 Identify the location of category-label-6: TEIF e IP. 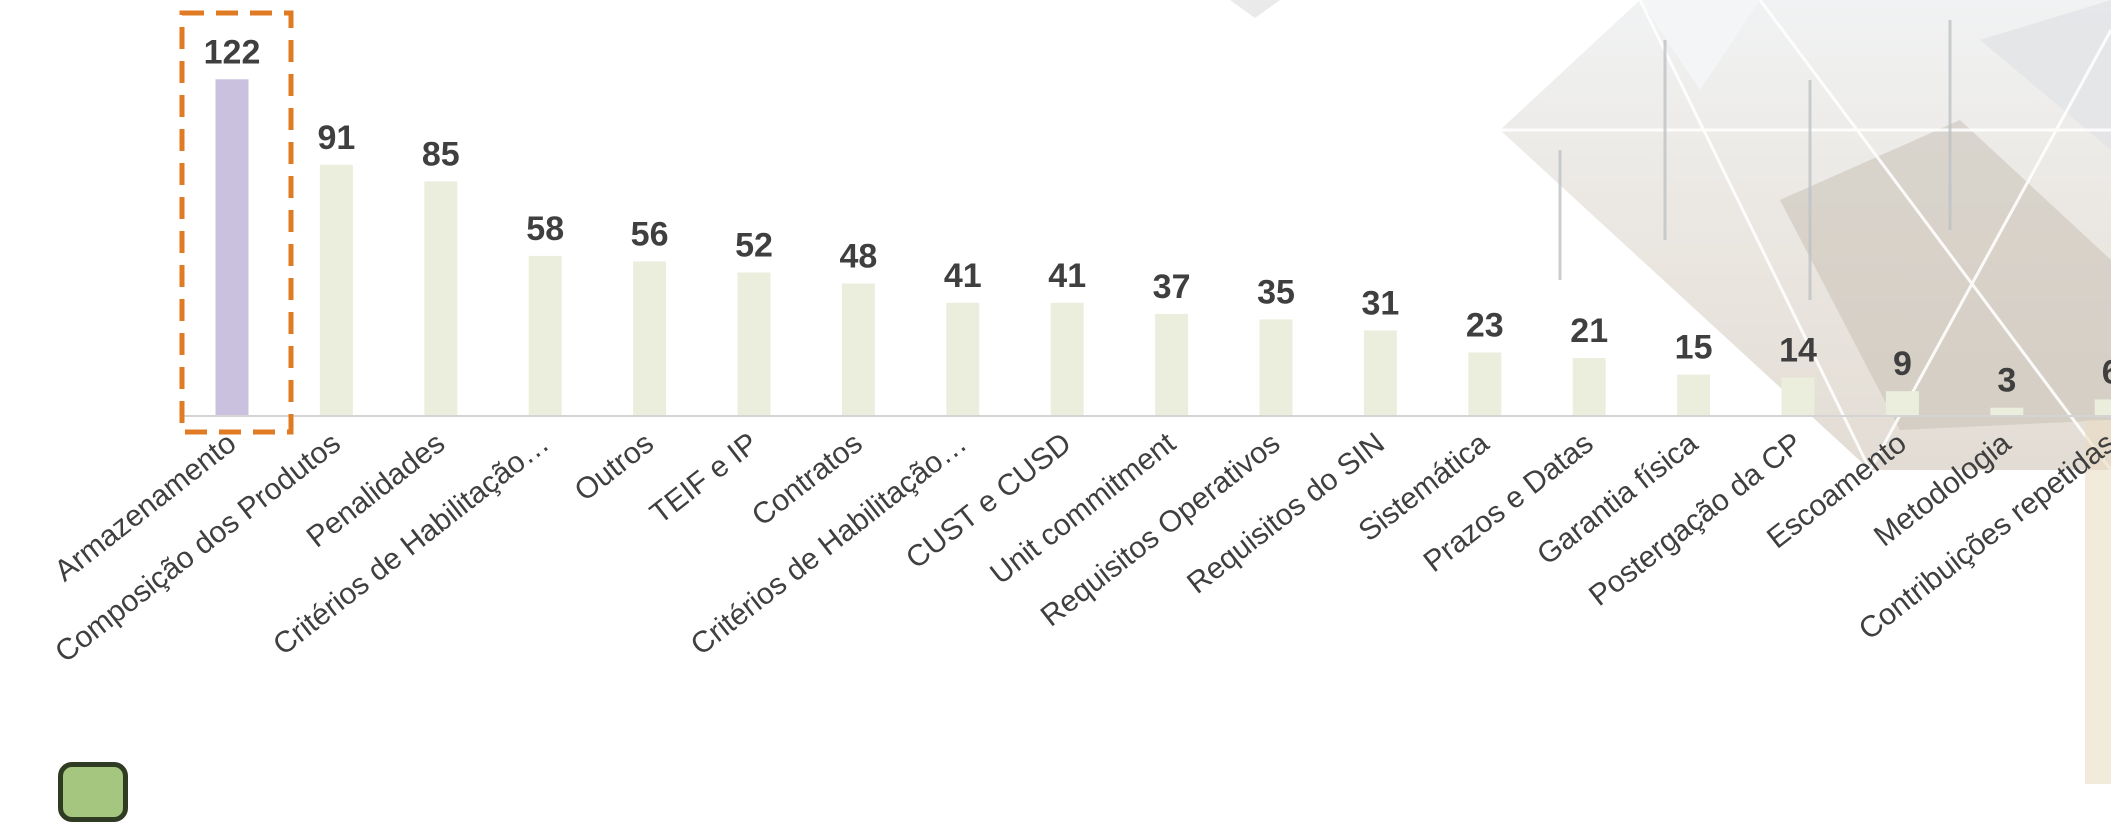
(704, 479).